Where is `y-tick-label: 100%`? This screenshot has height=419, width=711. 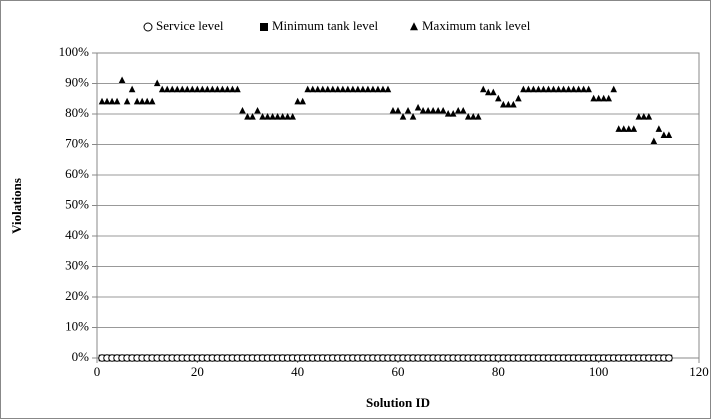
y-tick-label: 100% is located at coordinates (74, 51).